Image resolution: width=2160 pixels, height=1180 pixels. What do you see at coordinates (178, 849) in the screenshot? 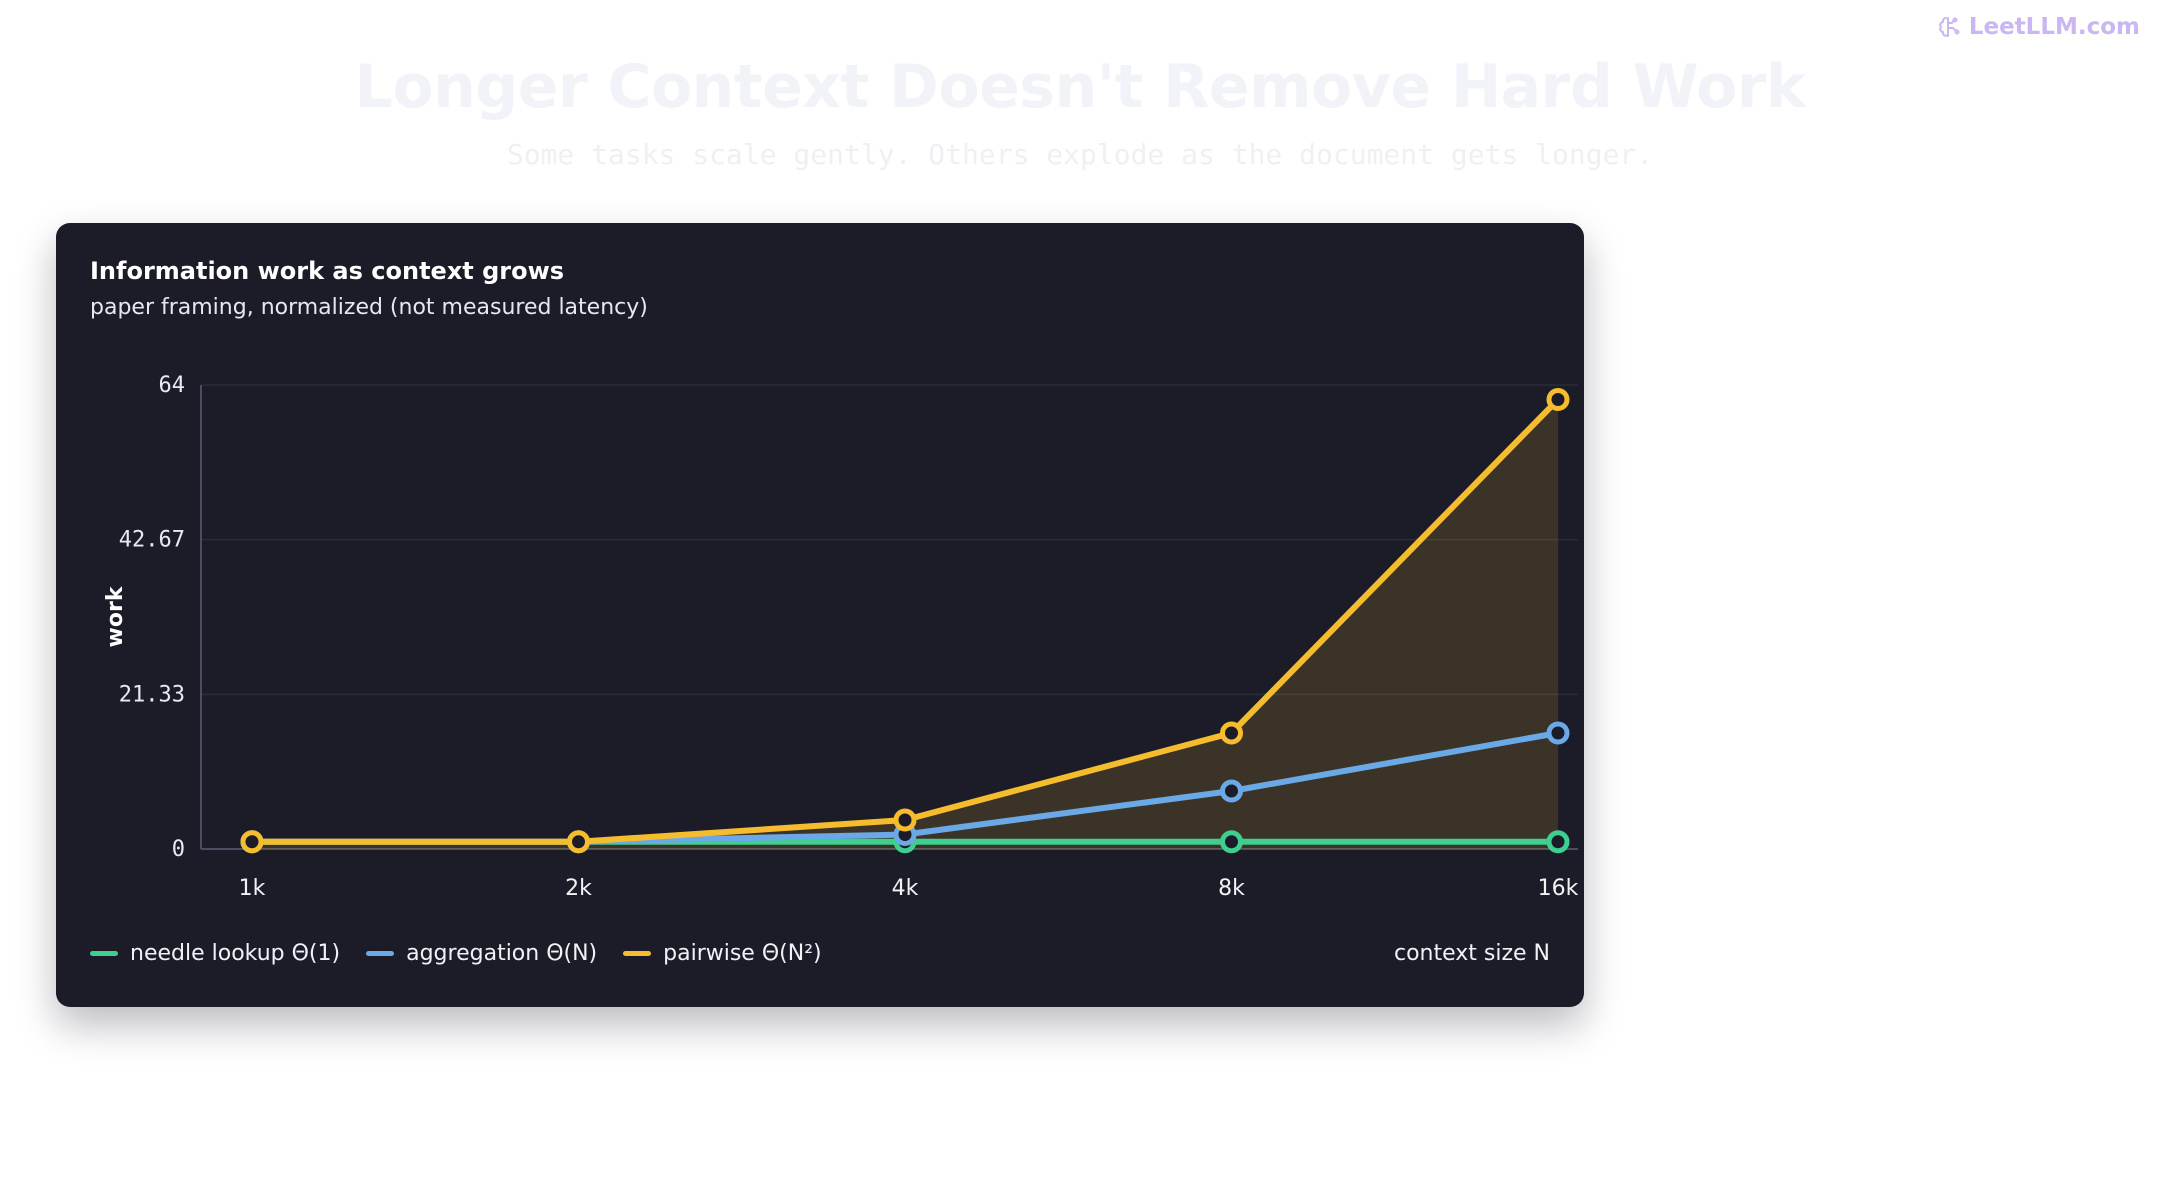
I see `y-tick-label: 0` at bounding box center [178, 849].